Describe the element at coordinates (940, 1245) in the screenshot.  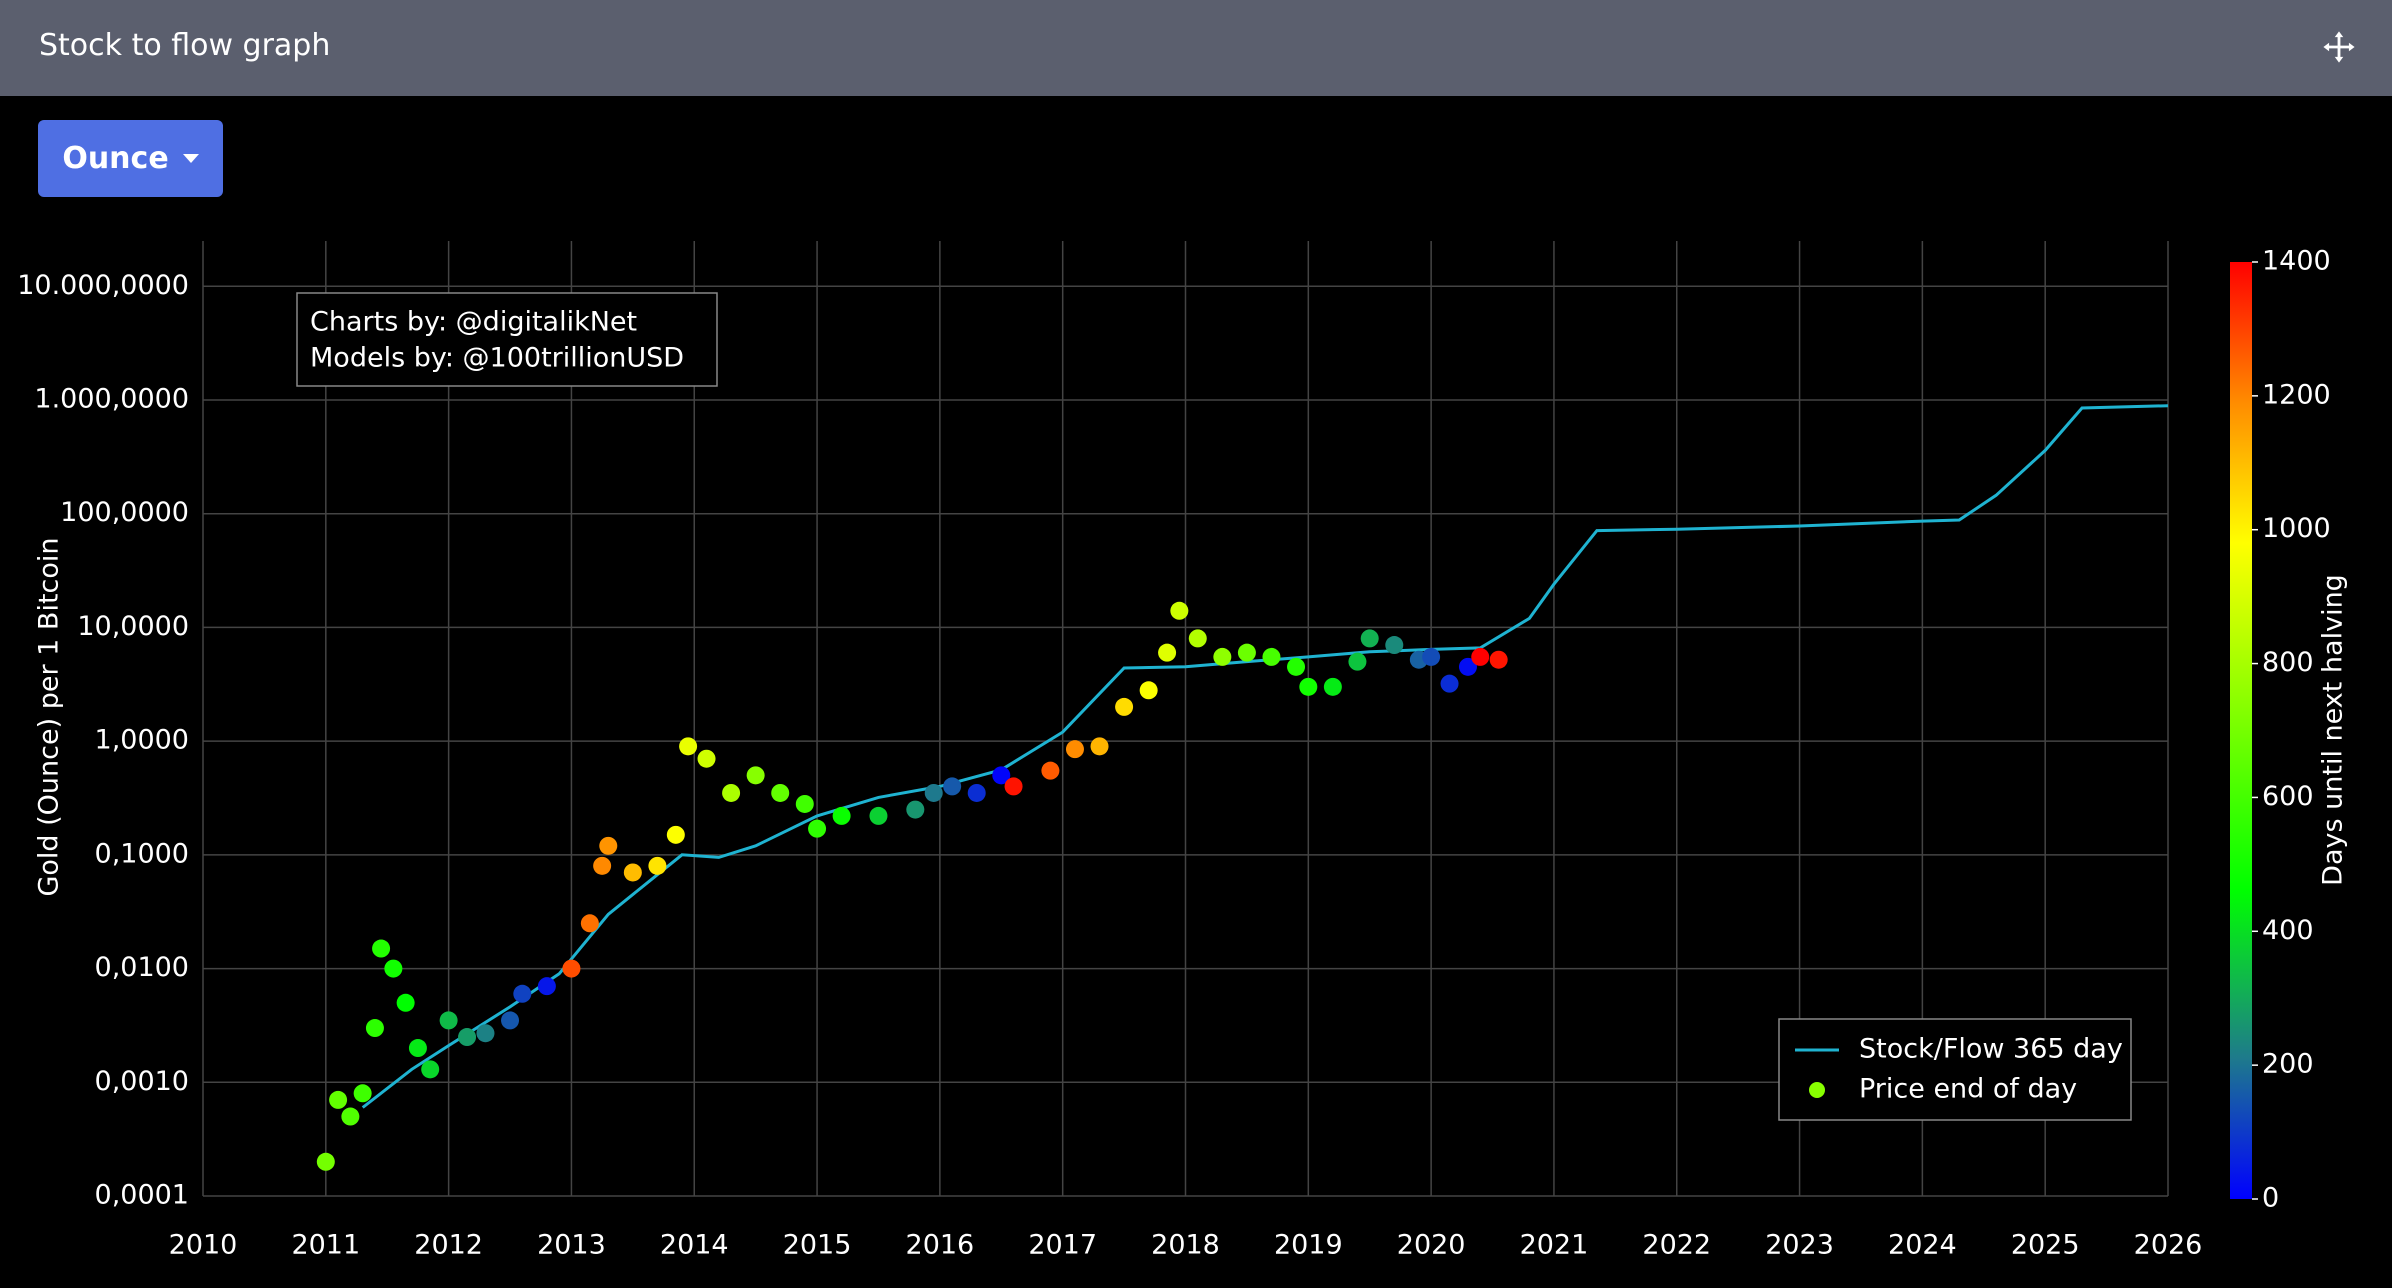
I see `x-tick-label: 2016` at that location.